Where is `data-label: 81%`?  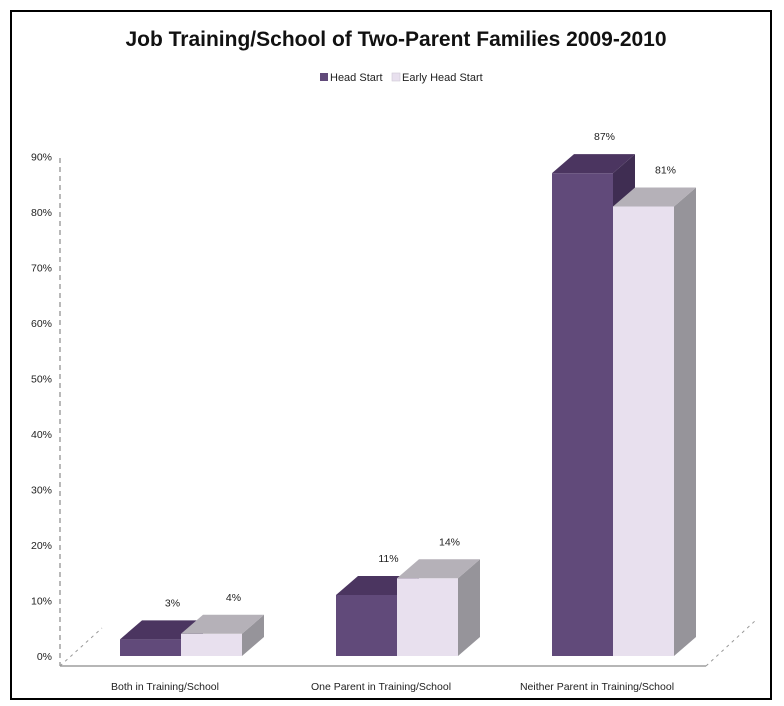 data-label: 81% is located at coordinates (665, 170).